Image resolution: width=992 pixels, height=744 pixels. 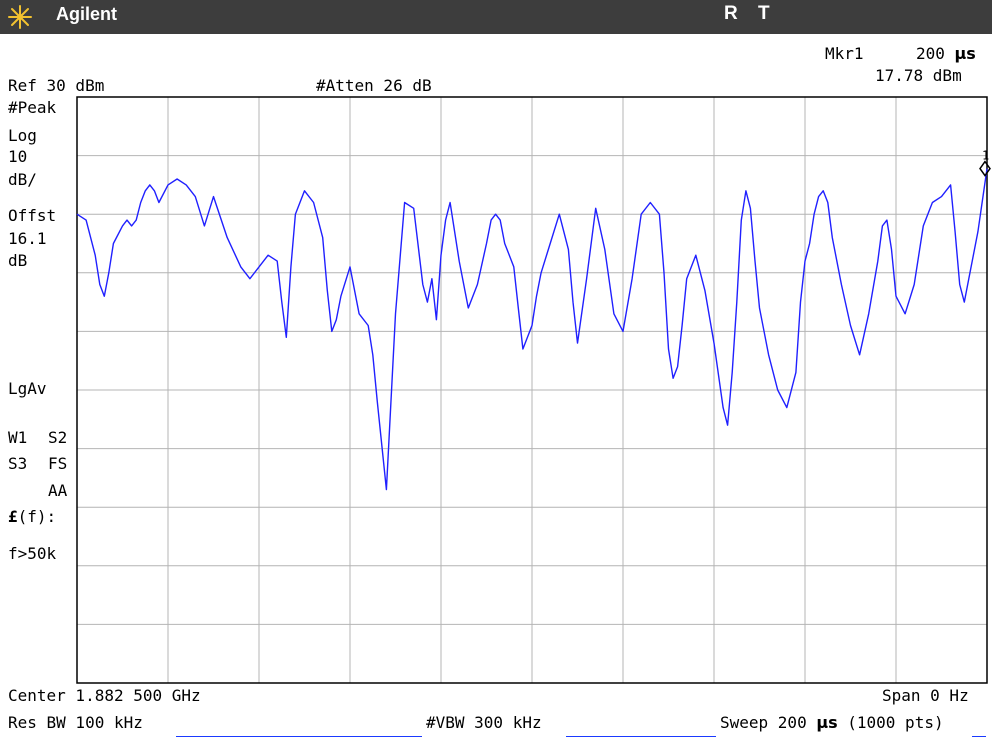 I want to click on span: Span 0 Hz, so click(x=925, y=695).